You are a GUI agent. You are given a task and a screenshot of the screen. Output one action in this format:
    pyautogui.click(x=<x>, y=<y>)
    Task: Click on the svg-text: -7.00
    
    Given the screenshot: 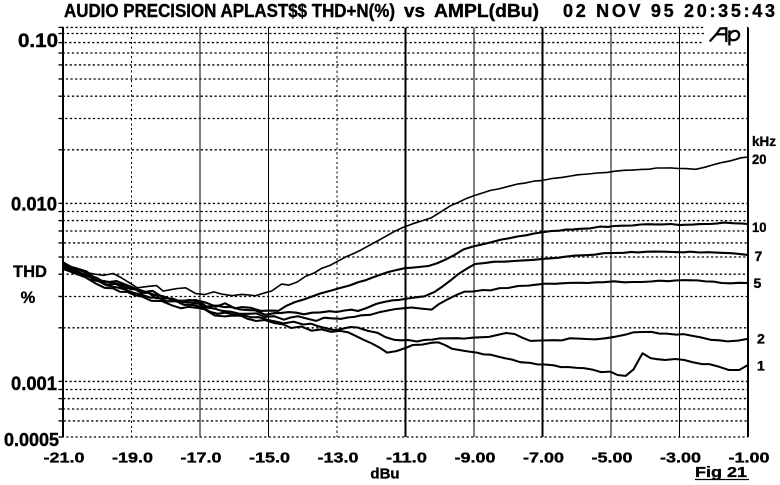 What is the action you would take?
    pyautogui.click(x=543, y=459)
    